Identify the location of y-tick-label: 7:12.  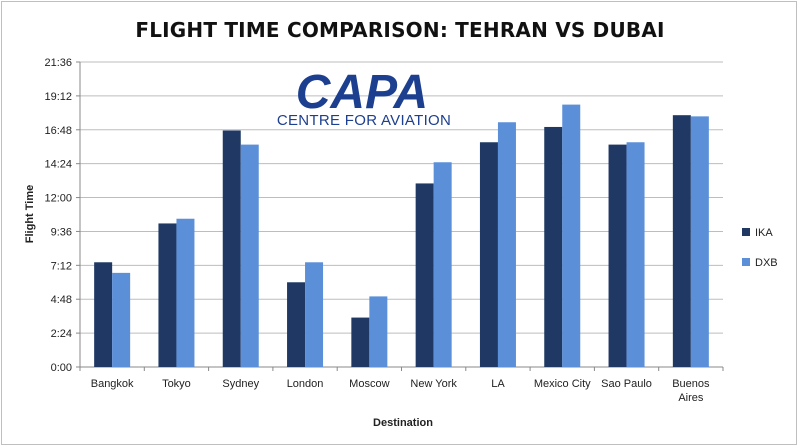
(61, 266).